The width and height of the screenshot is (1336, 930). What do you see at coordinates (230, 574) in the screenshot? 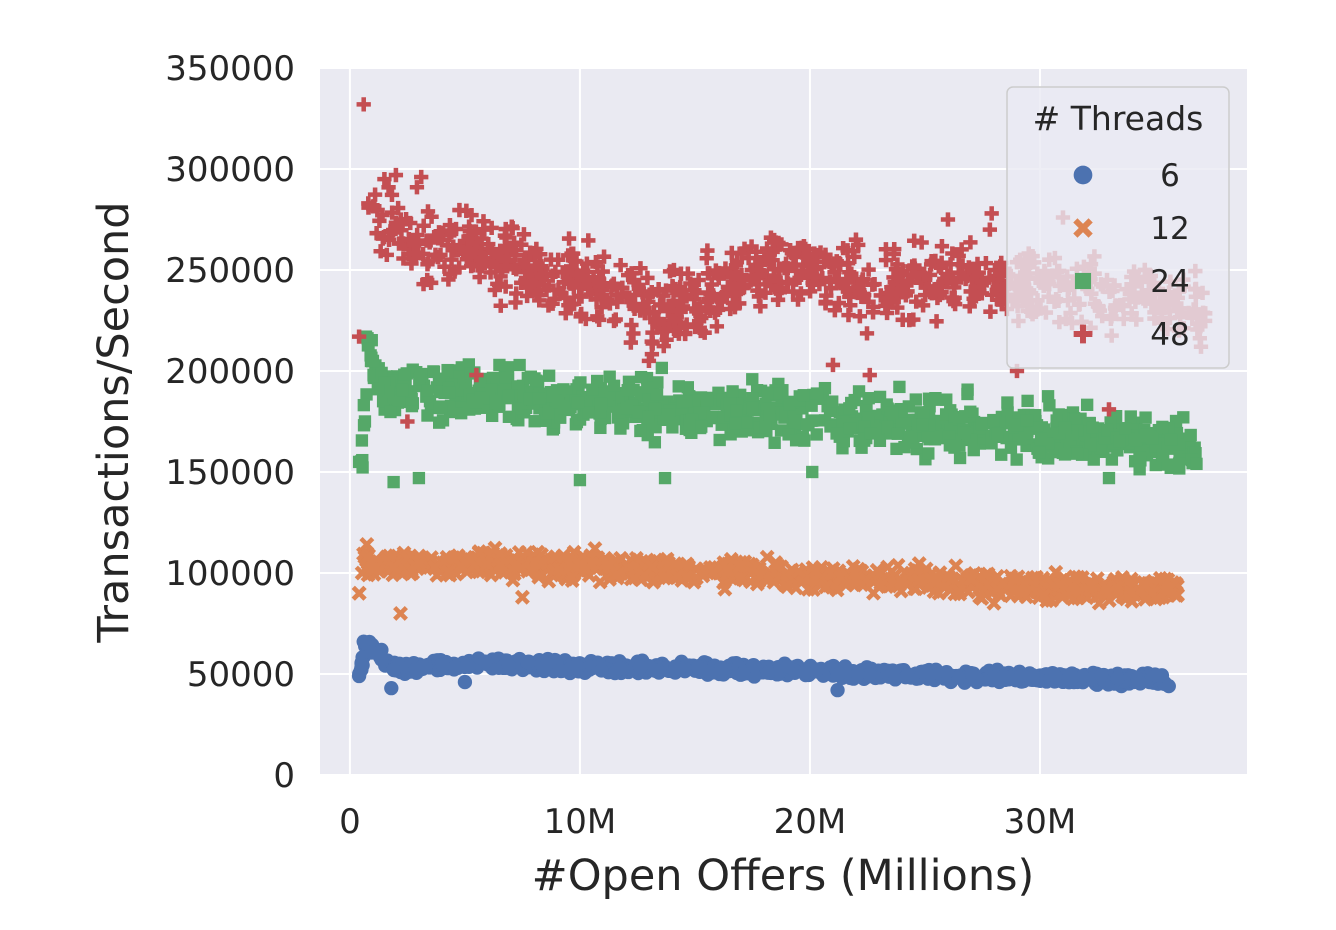
I see `y-tick-label: 100000` at bounding box center [230, 574].